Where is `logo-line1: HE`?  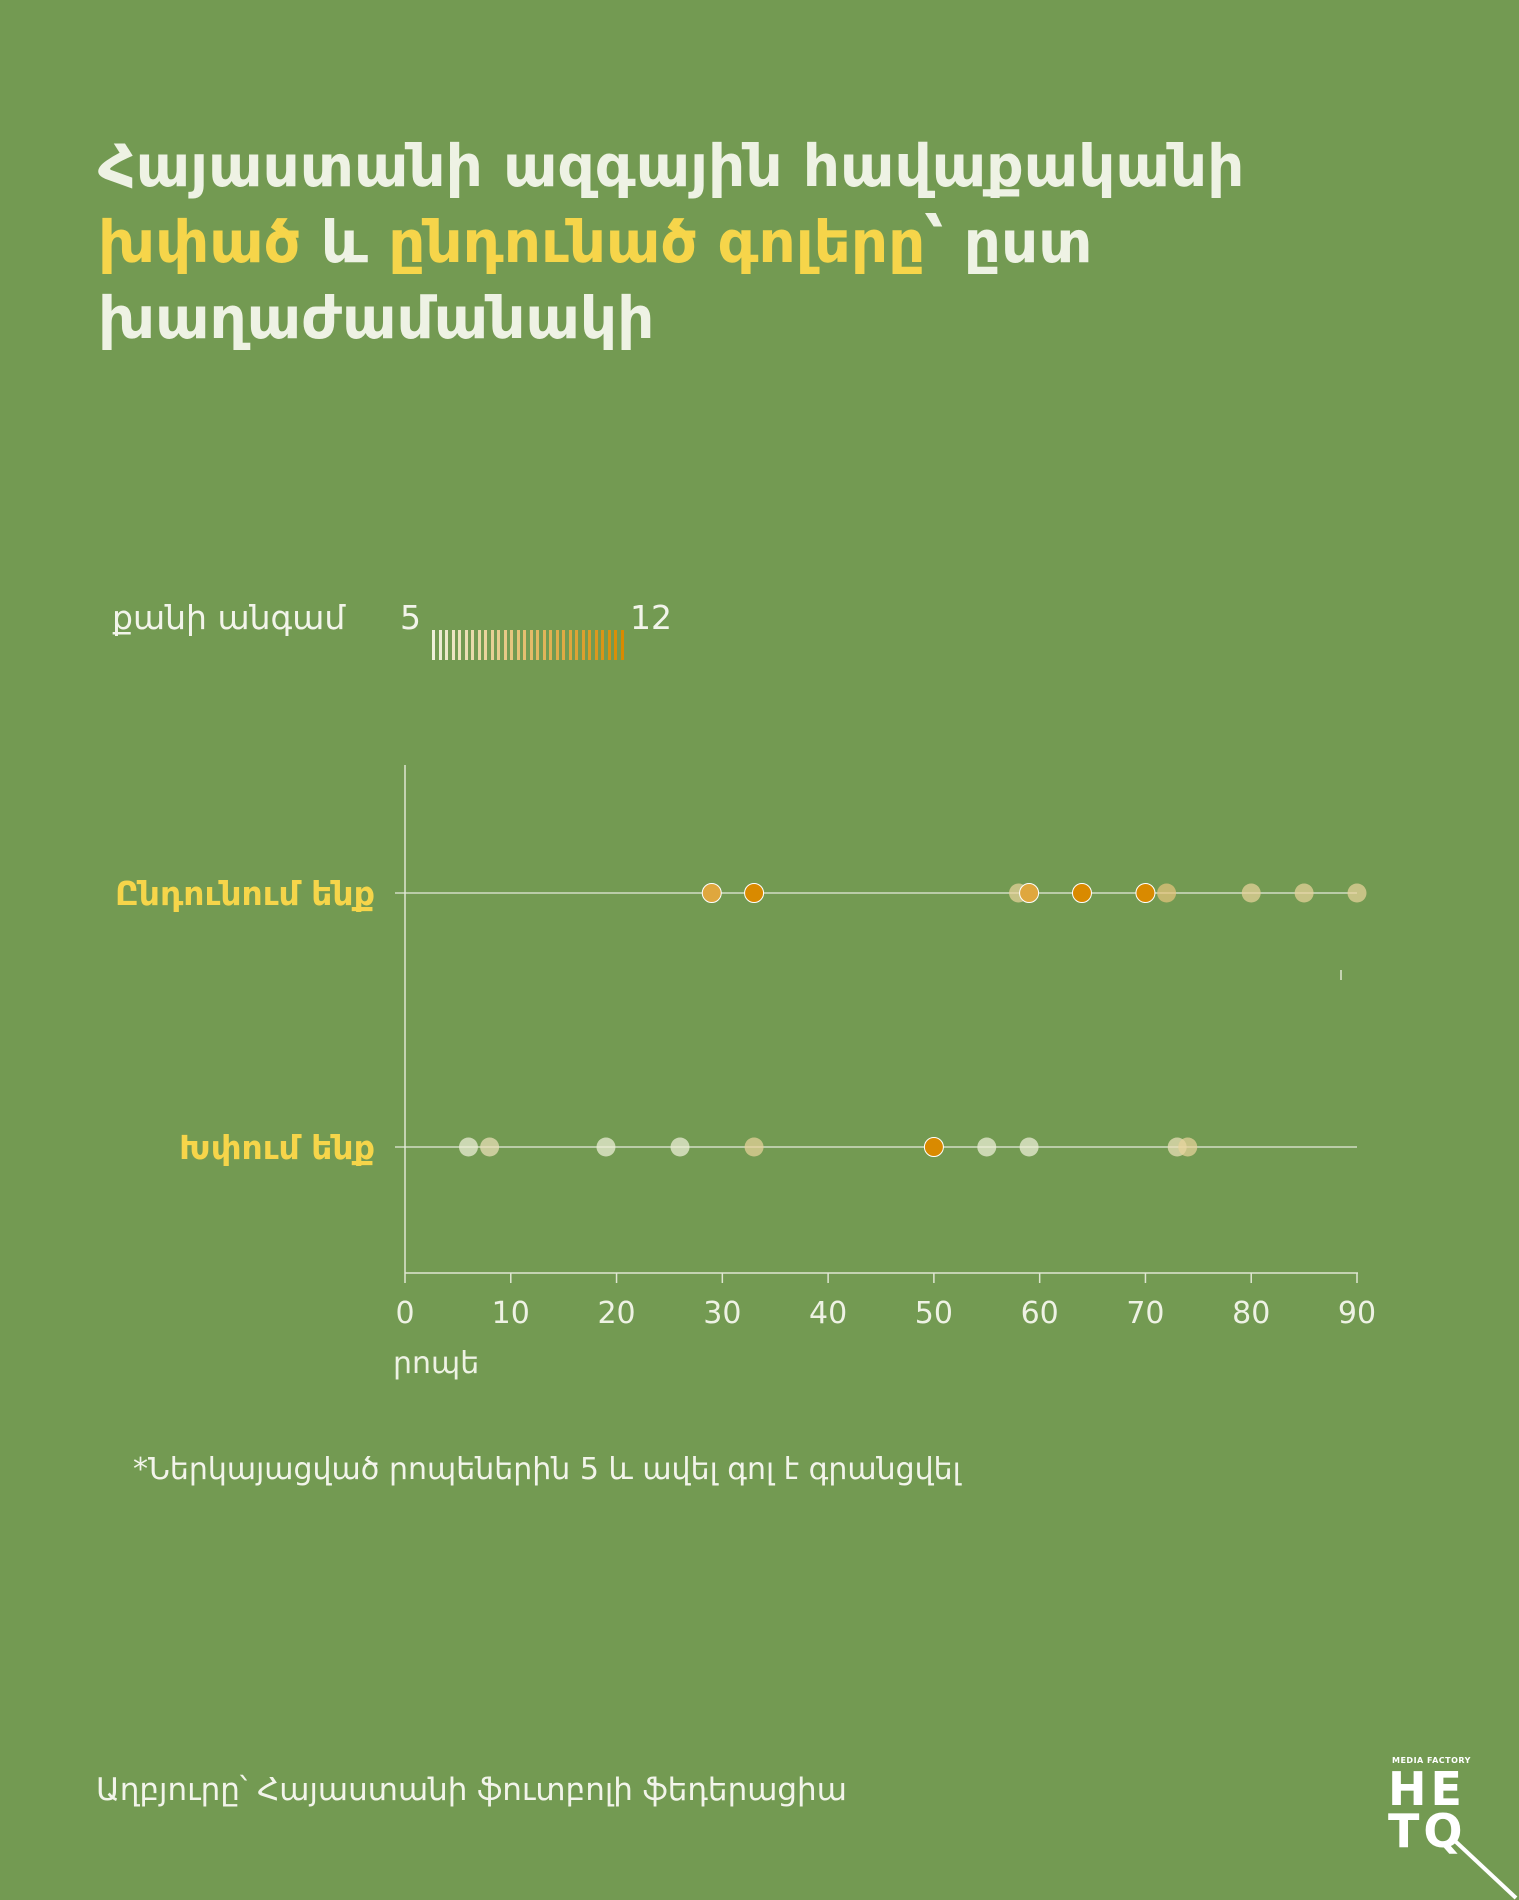
logo-line1: HE is located at coordinates (1427, 1789).